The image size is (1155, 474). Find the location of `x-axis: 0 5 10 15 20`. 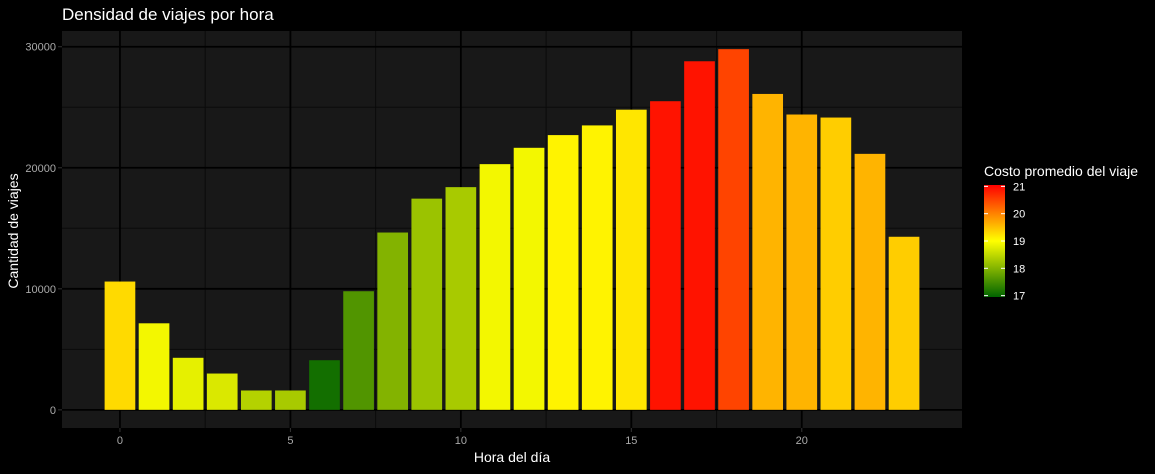

x-axis: 0 5 10 15 20 is located at coordinates (462, 437).